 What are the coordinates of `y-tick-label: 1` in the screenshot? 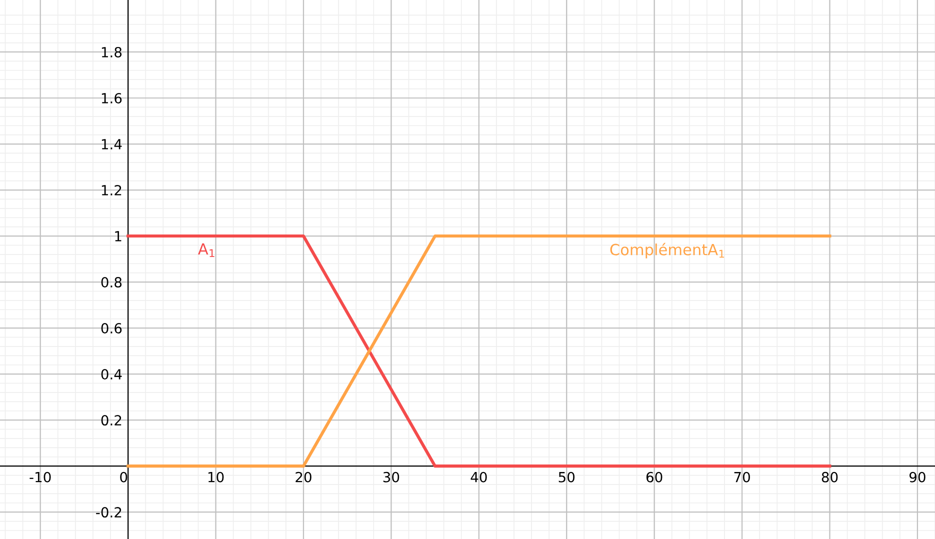 It's located at (118, 236).